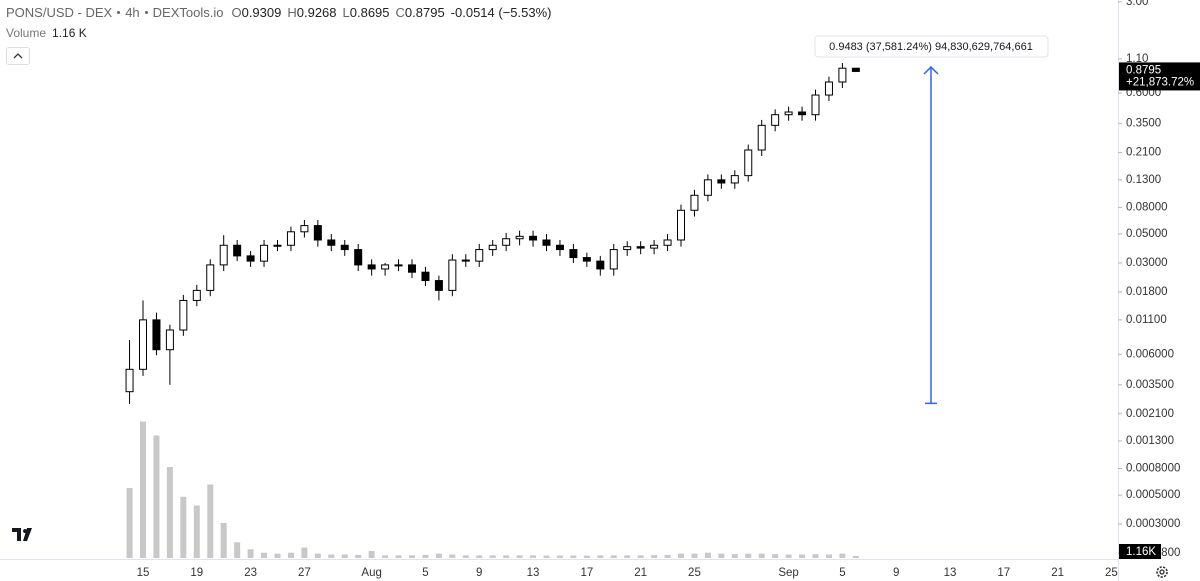 This screenshot has width=1200, height=581. What do you see at coordinates (1057, 573) in the screenshot?
I see `x-tick-label: 21` at bounding box center [1057, 573].